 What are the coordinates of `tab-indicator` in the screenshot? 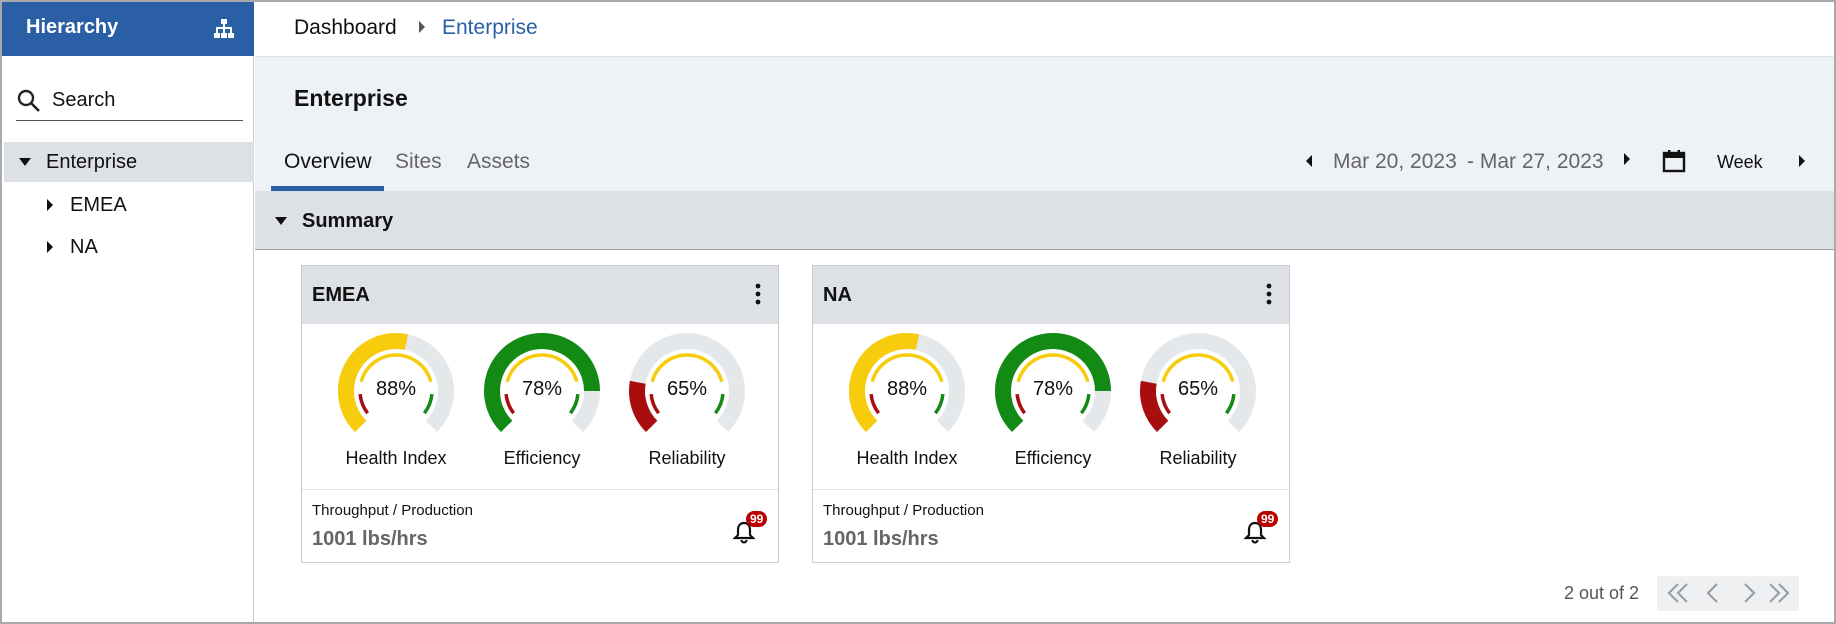 It's located at (327, 188).